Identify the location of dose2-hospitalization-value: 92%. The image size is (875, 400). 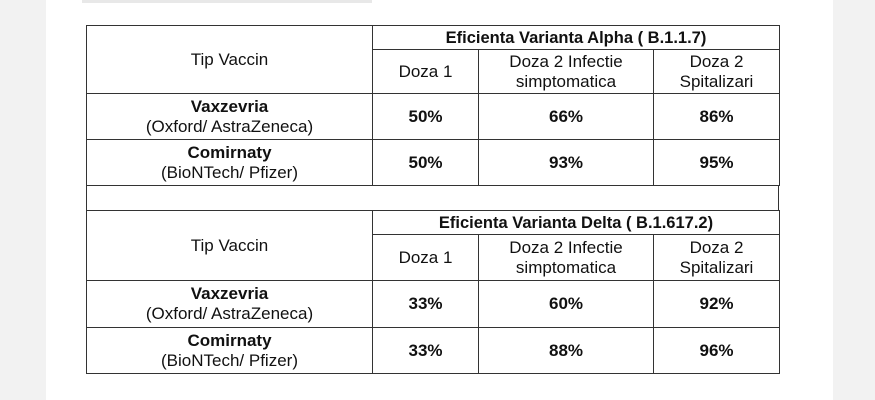
(716, 304).